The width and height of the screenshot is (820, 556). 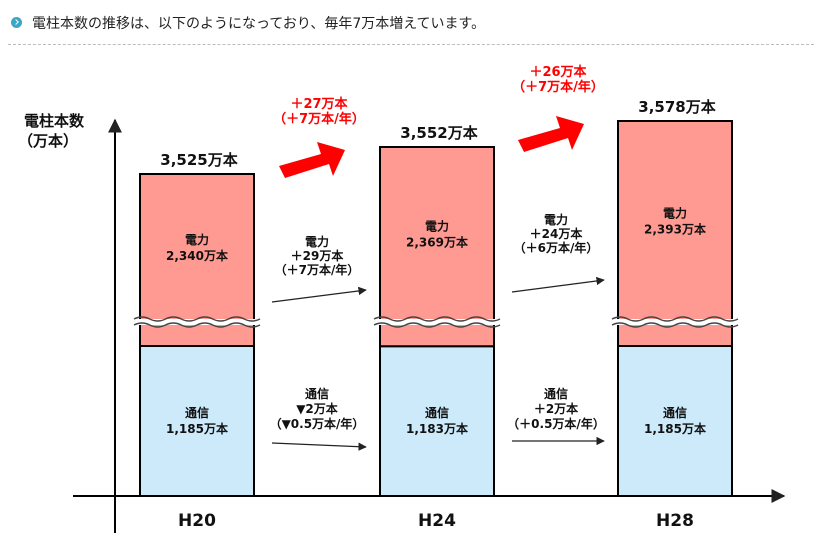 What do you see at coordinates (411, 44) in the screenshot?
I see `heading-divider` at bounding box center [411, 44].